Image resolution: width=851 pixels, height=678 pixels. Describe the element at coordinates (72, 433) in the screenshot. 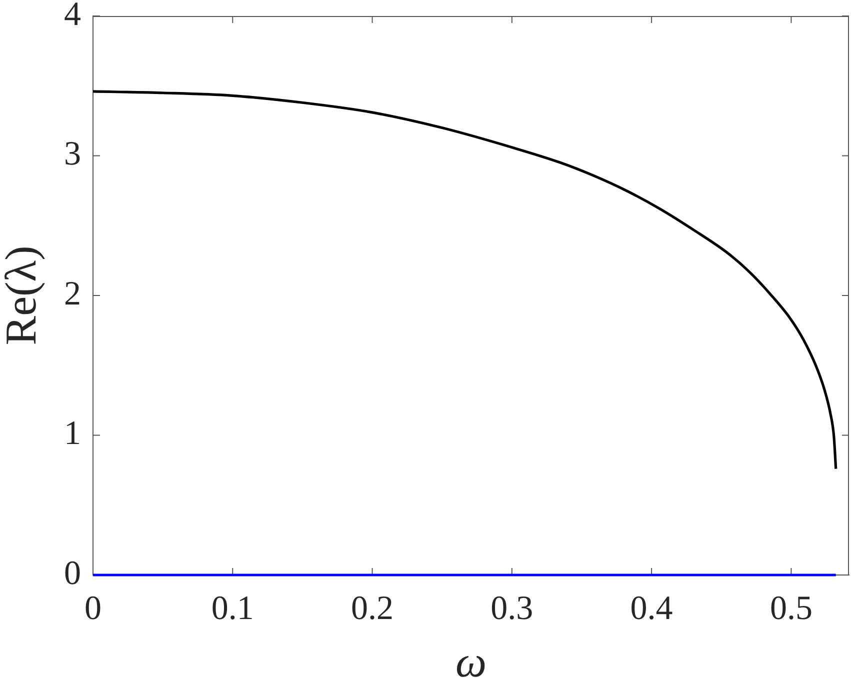

I see `y-tick-label: 1` at that location.